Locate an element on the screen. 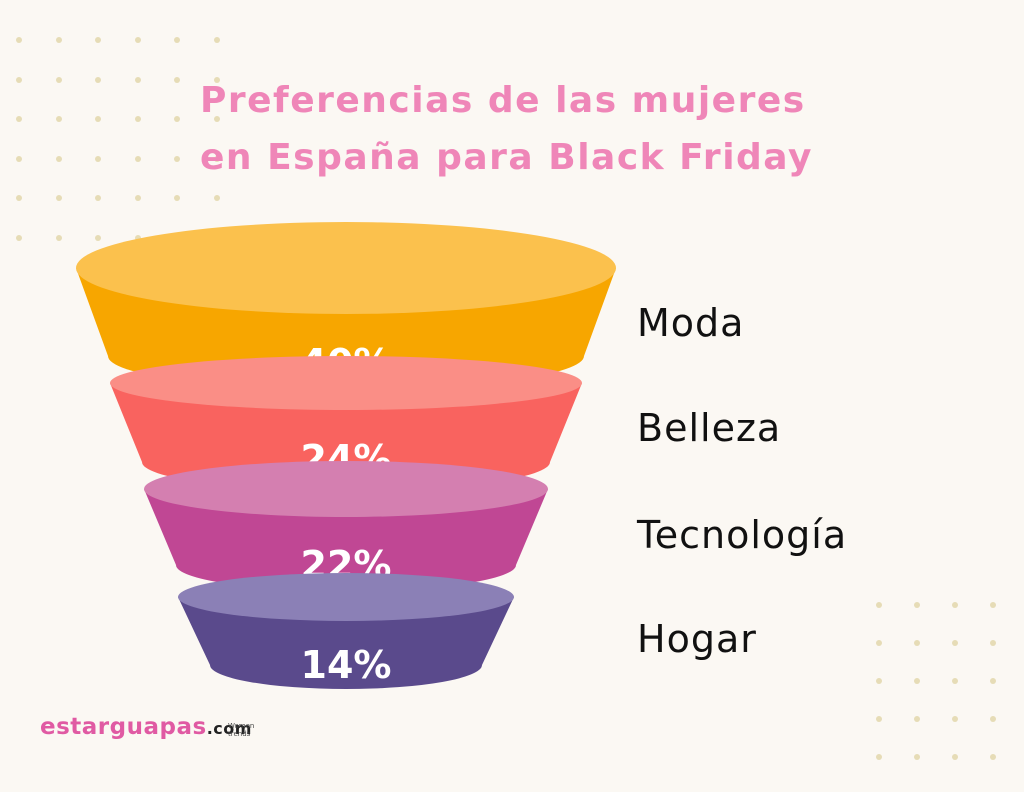  funnel-segment-belleza: 24% is located at coordinates (346, 423).